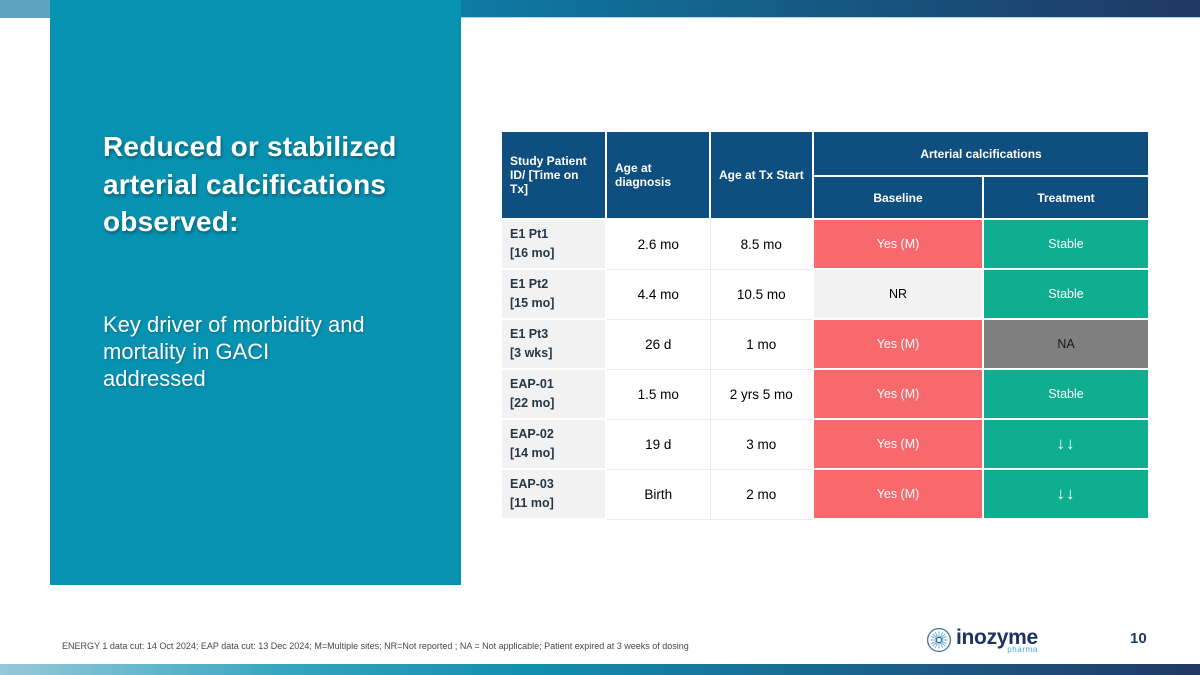  I want to click on time-on-tx: [15 mo], so click(532, 303).